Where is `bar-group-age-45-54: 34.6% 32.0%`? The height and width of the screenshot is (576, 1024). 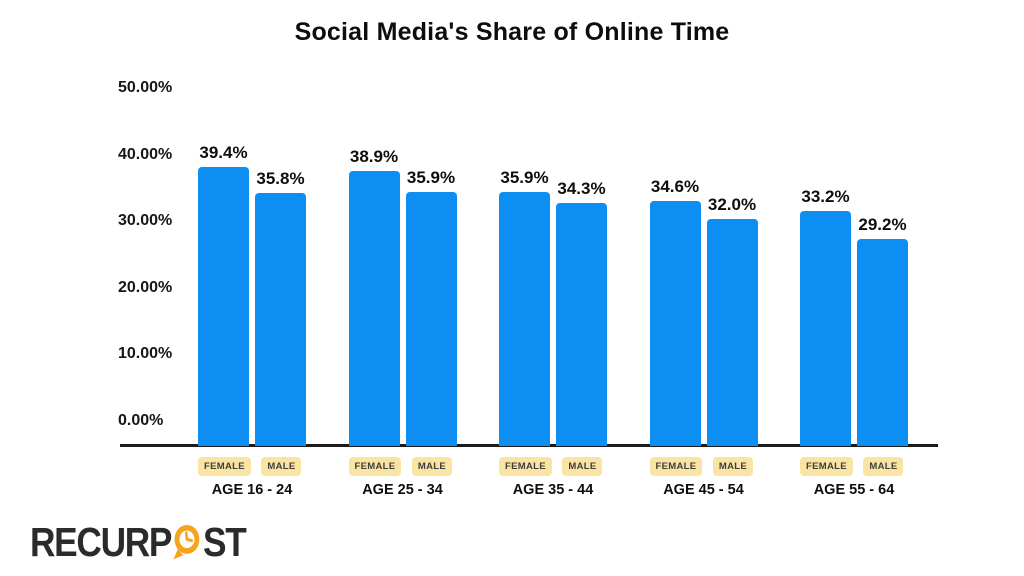 bar-group-age-45-54: 34.6% 32.0% is located at coordinates (703, 311).